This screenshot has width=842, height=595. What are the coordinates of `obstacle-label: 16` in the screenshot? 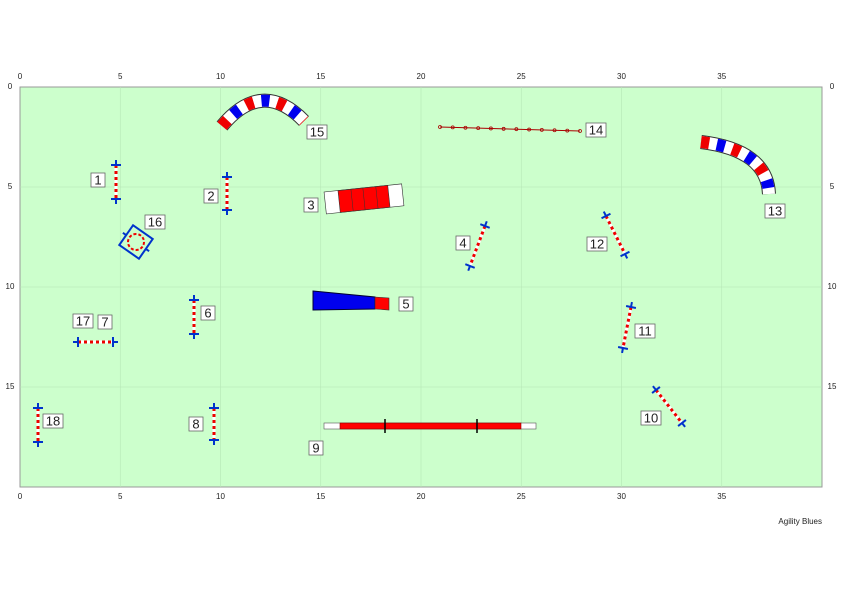 It's located at (155, 221).